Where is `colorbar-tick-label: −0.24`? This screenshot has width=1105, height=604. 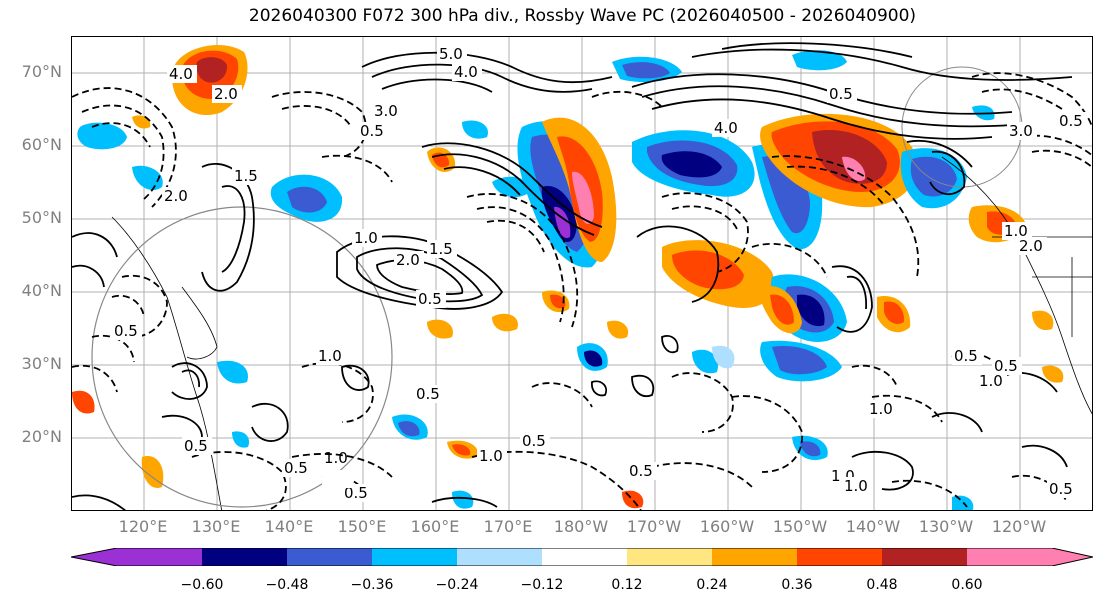
colorbar-tick-label: −0.24 is located at coordinates (457, 585).